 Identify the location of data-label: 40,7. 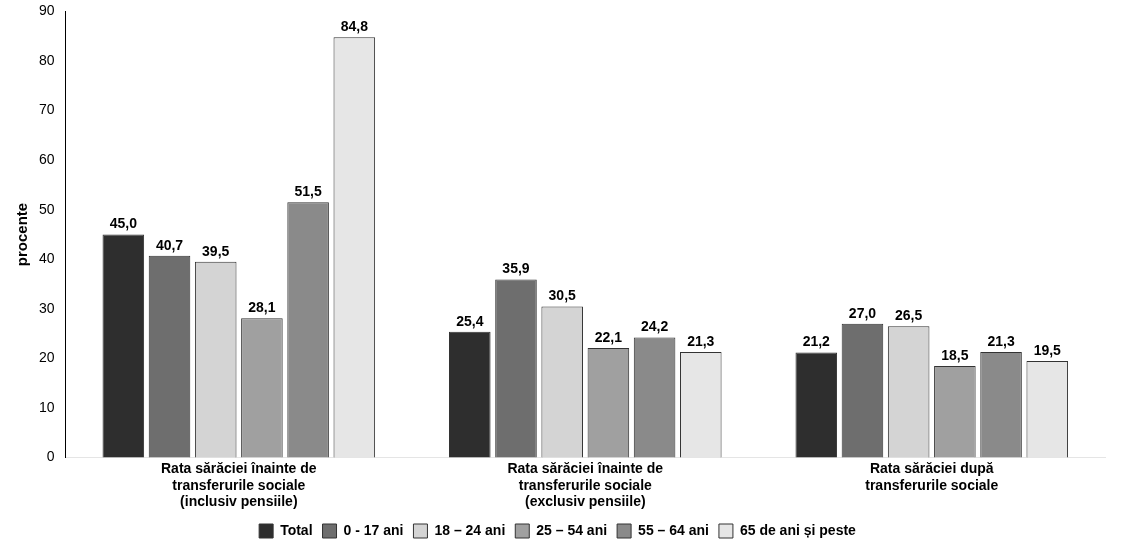
(169, 244).